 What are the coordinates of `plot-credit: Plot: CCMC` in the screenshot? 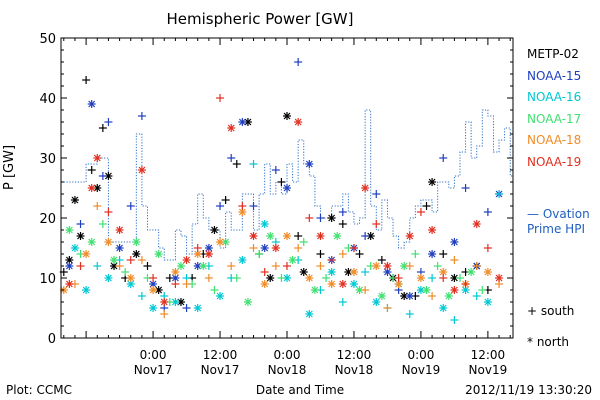 It's located at (39, 390).